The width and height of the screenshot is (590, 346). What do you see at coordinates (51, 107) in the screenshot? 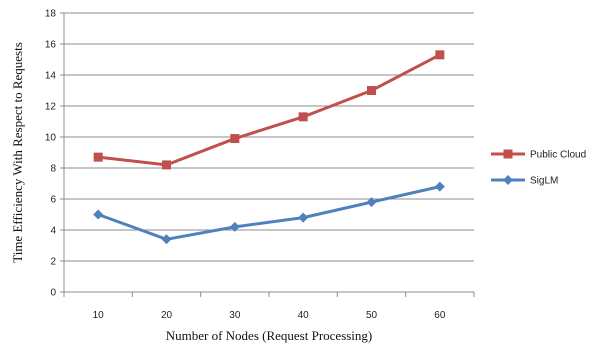
I see `y-tick-label: 12` at bounding box center [51, 107].